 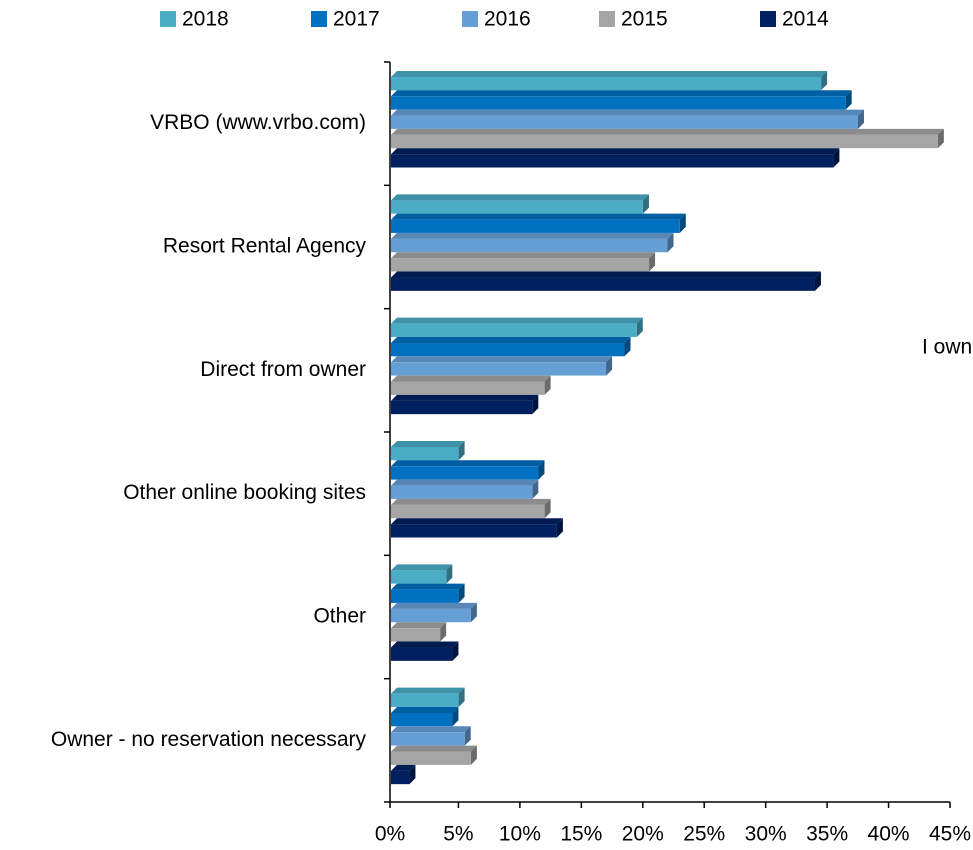 I want to click on category-label: Owner - no reservation necessary, so click(x=209, y=739).